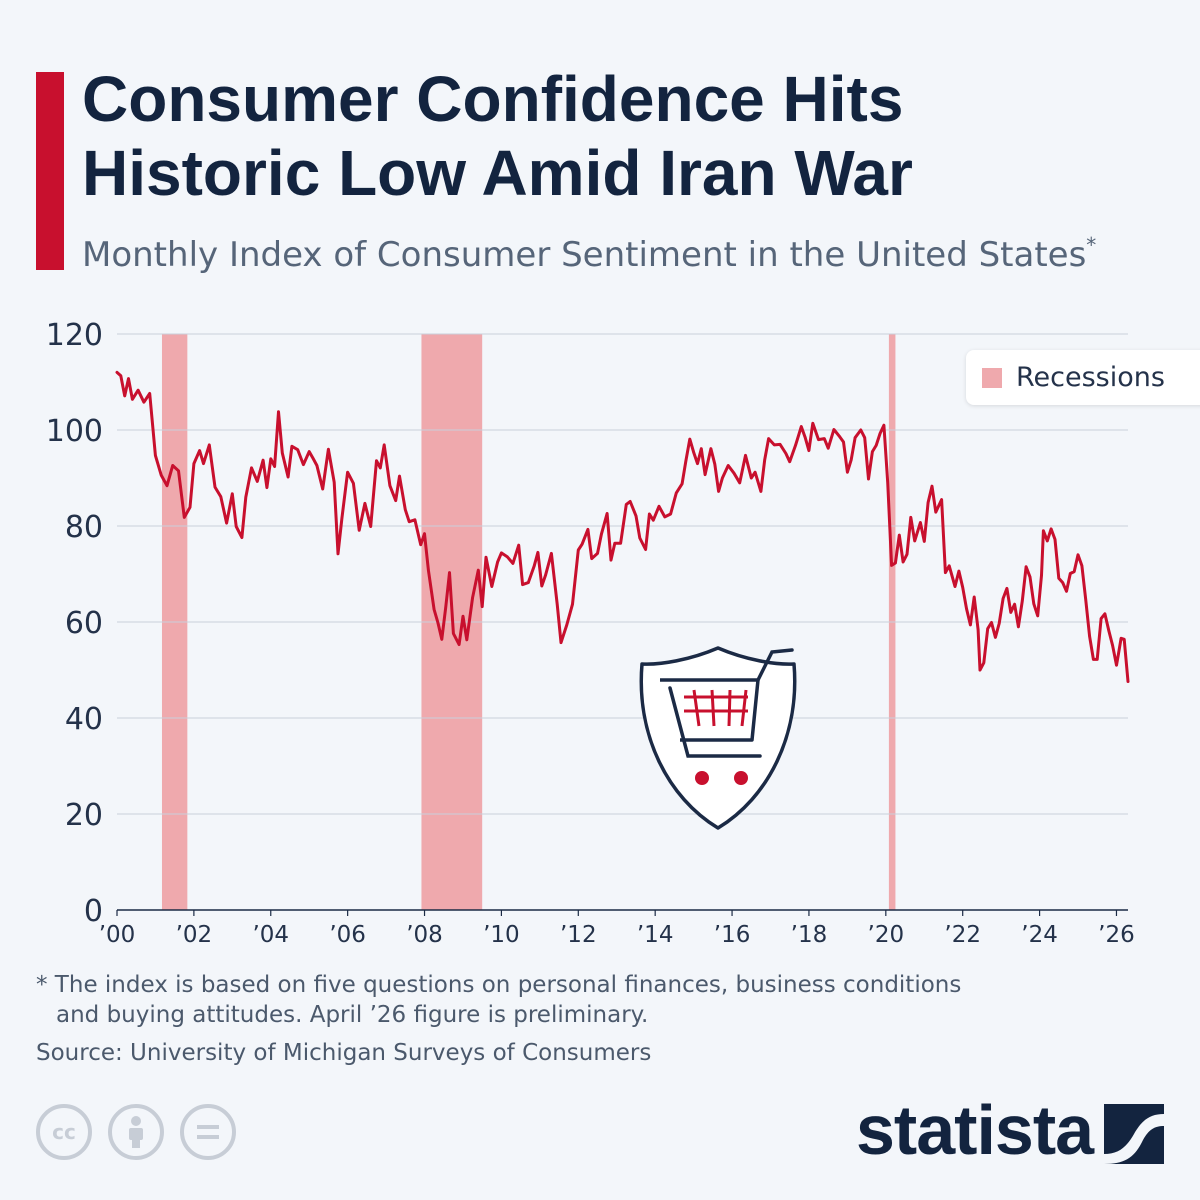 The width and height of the screenshot is (1200, 1200). I want to click on legend-label-recessions: Recessions, so click(1090, 377).